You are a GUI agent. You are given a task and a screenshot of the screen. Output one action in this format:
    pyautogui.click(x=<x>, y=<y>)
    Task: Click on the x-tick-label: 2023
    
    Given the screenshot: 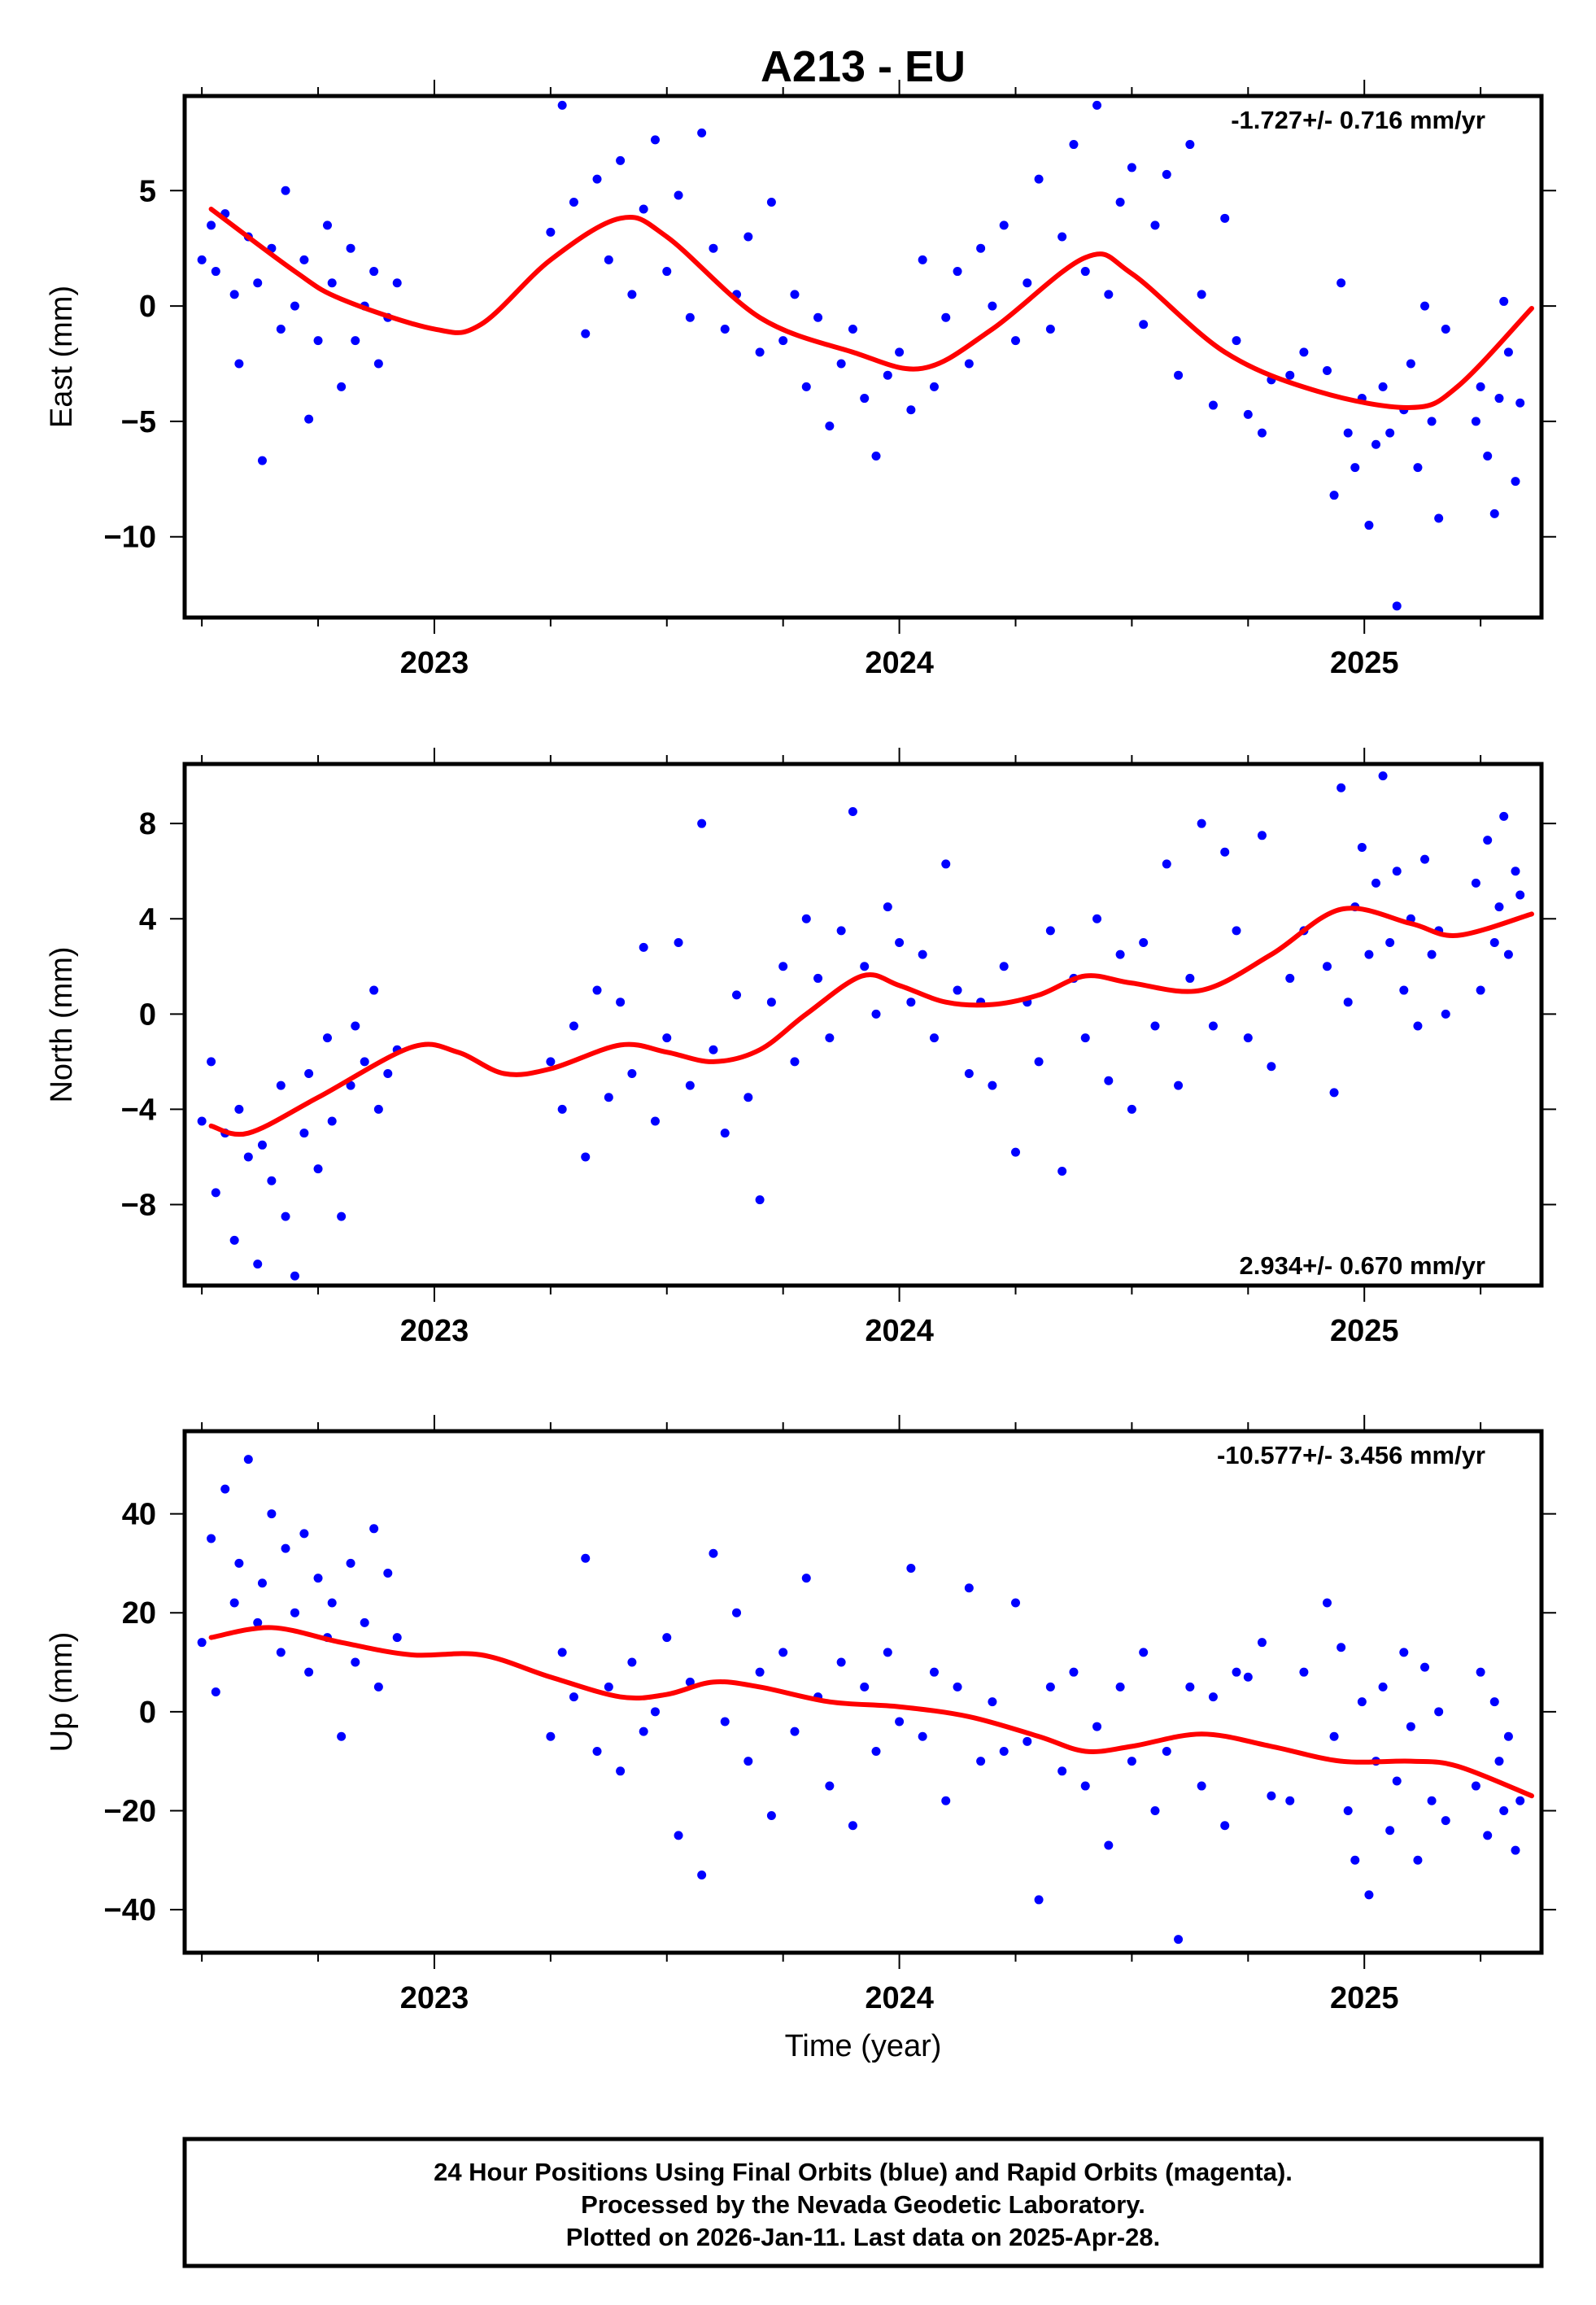 What is the action you would take?
    pyautogui.click(x=434, y=1331)
    